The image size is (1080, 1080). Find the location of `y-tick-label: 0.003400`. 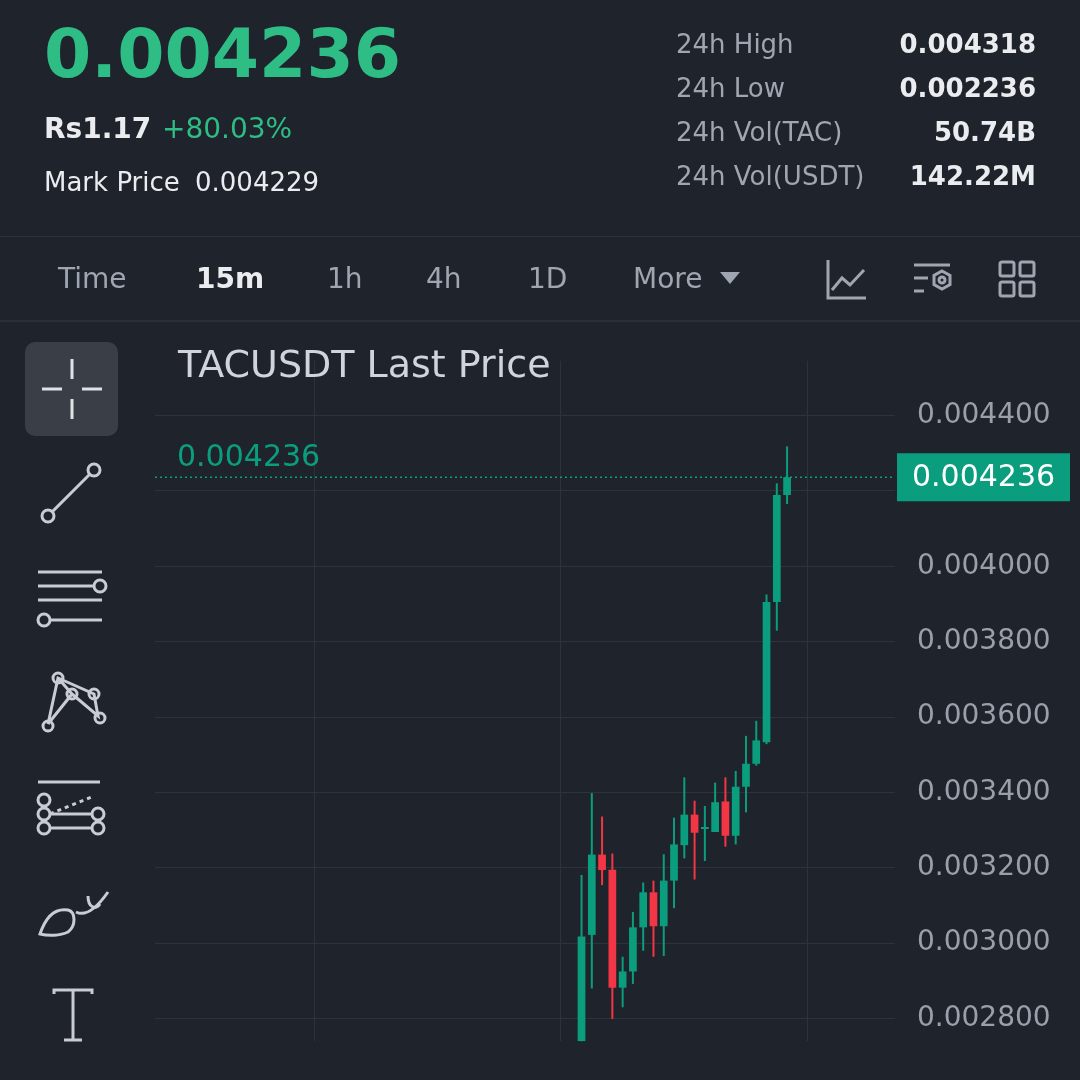

y-tick-label: 0.003400 is located at coordinates (984, 790).